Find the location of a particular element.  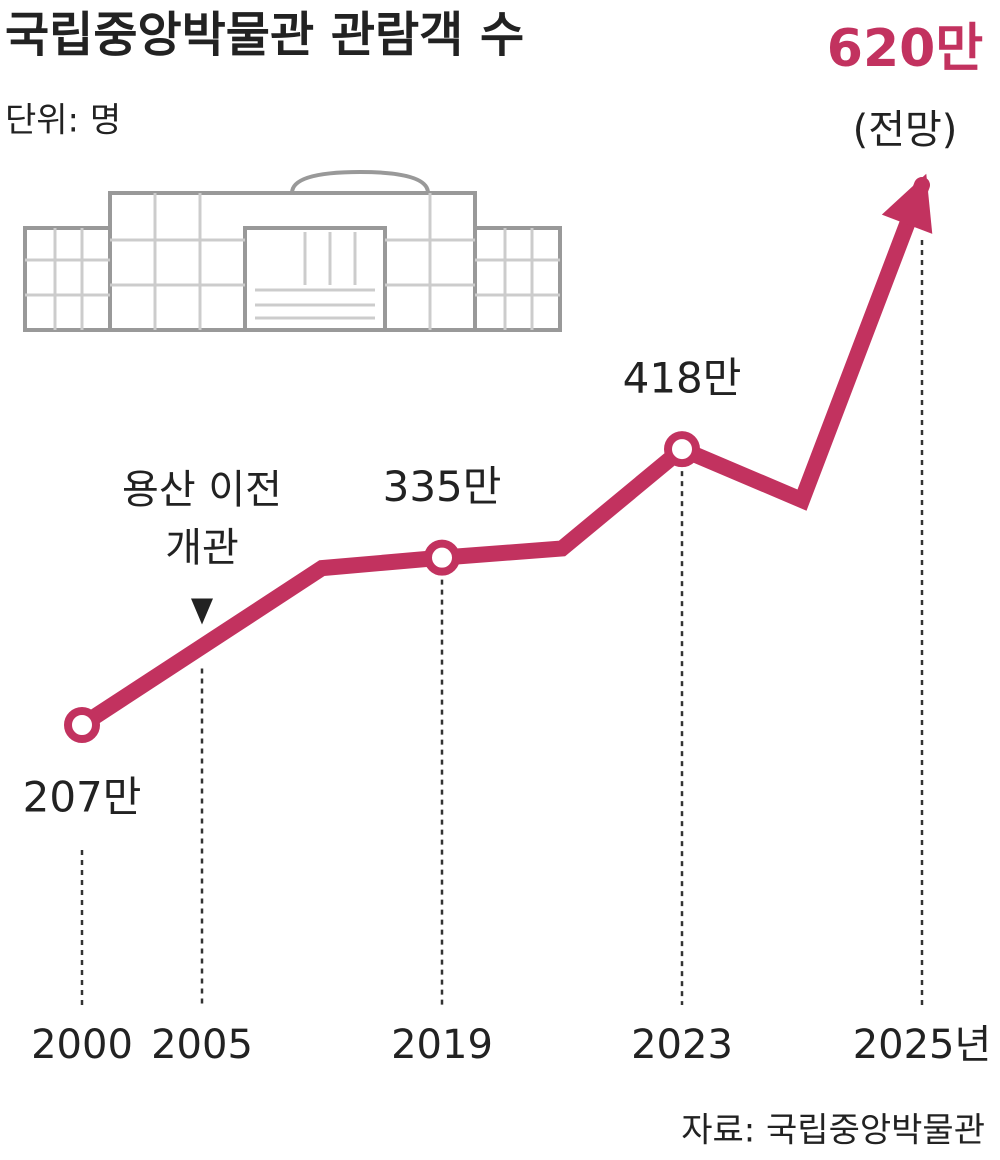

arrow-head is located at coordinates (907, 203).